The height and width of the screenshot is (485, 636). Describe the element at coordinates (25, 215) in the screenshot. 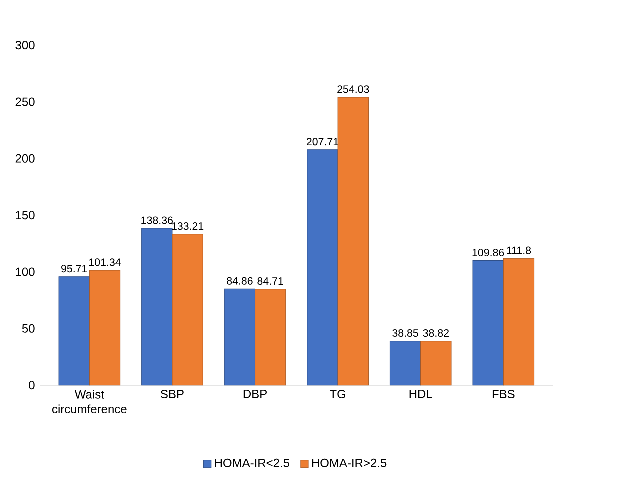

I see `y-tick-label: 150` at that location.